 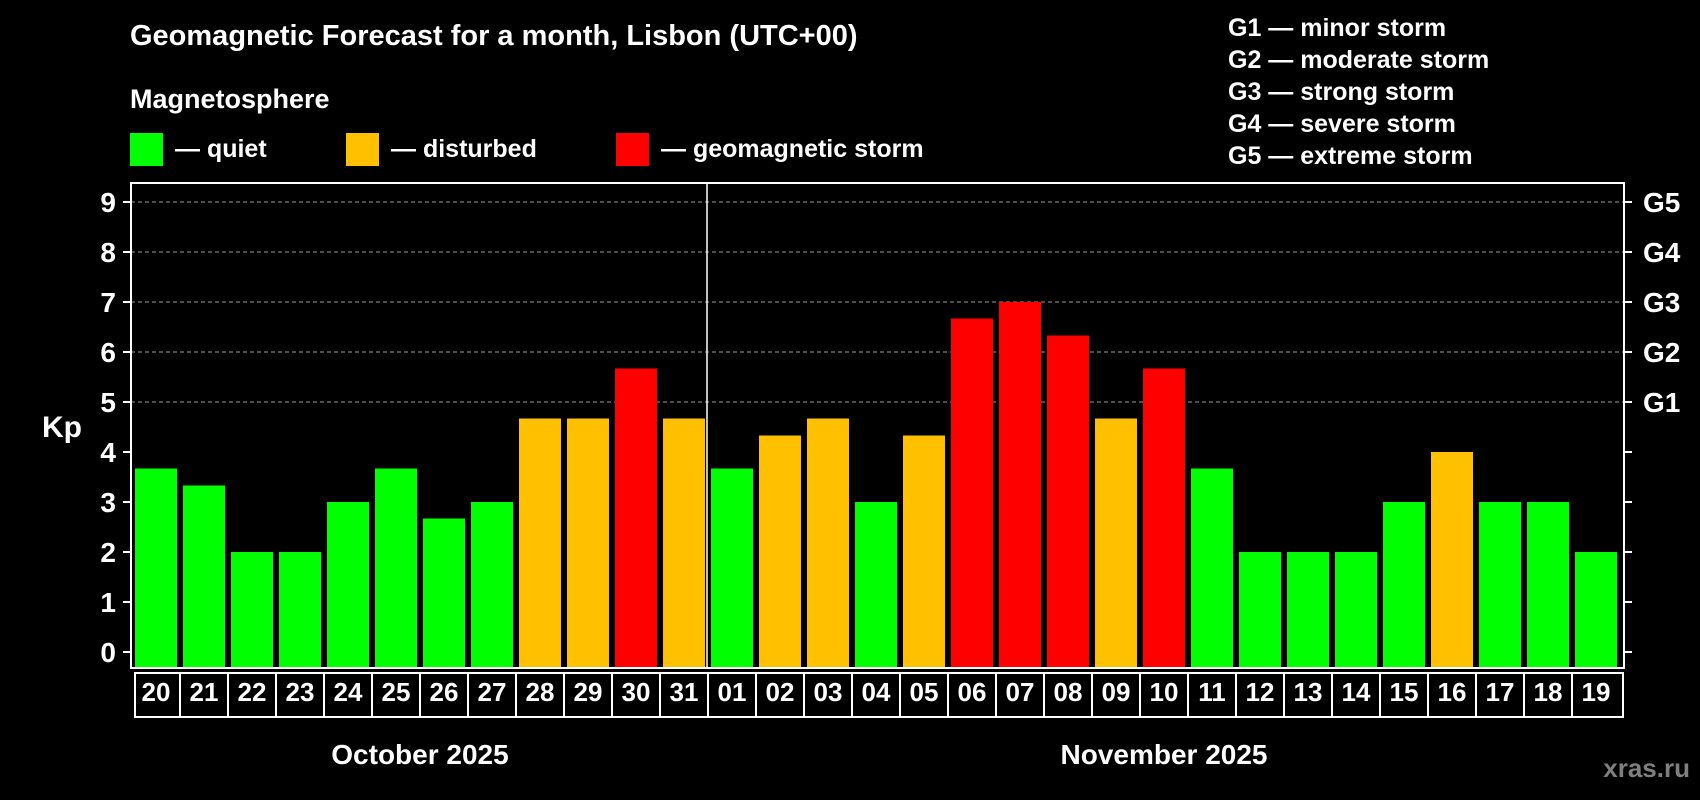 What do you see at coordinates (1661, 302) in the screenshot?
I see `right-axis-label: G3` at bounding box center [1661, 302].